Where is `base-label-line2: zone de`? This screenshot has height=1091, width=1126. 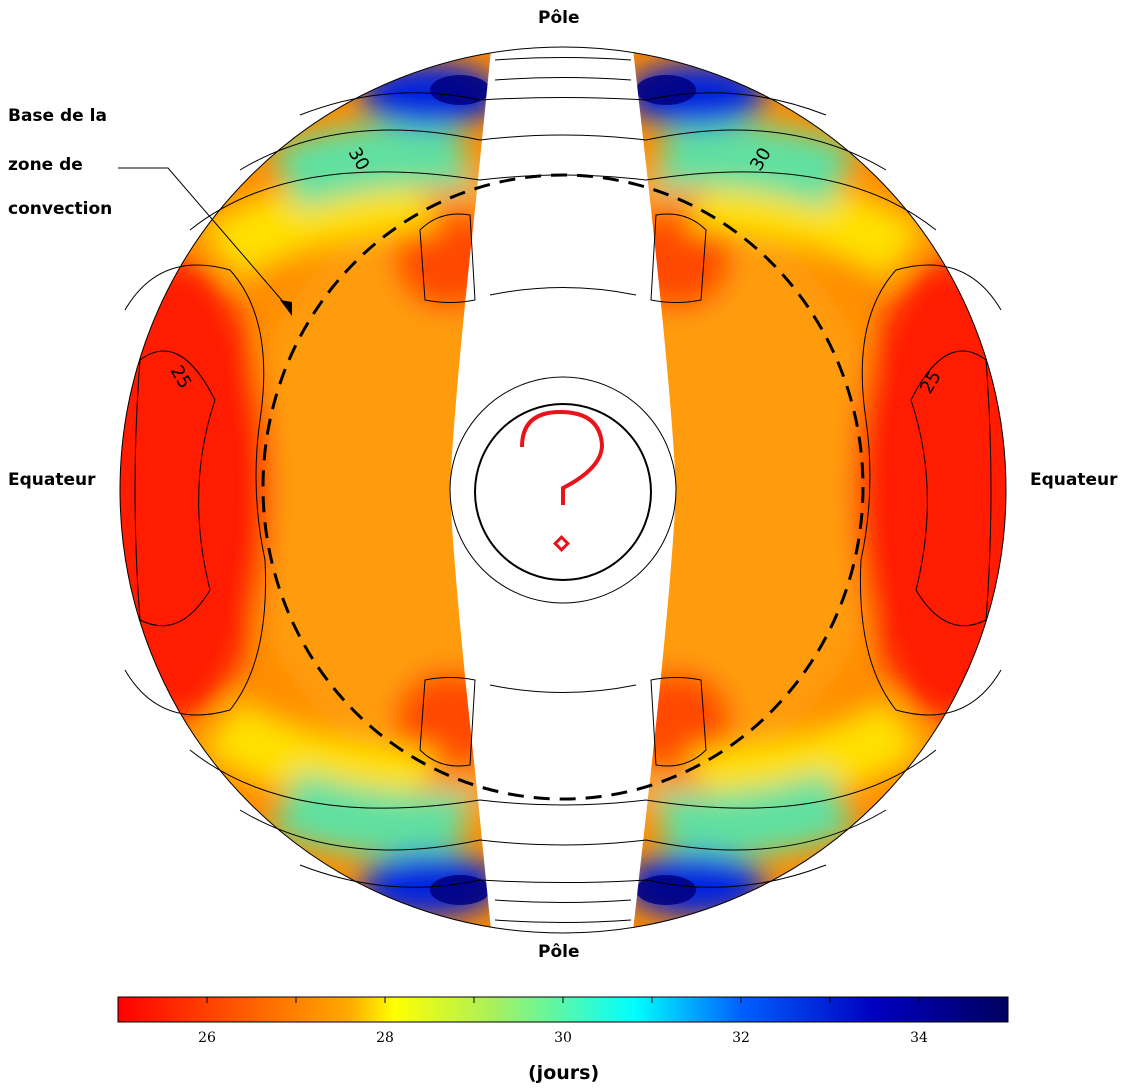
base-label-line2: zone de is located at coordinates (45, 165).